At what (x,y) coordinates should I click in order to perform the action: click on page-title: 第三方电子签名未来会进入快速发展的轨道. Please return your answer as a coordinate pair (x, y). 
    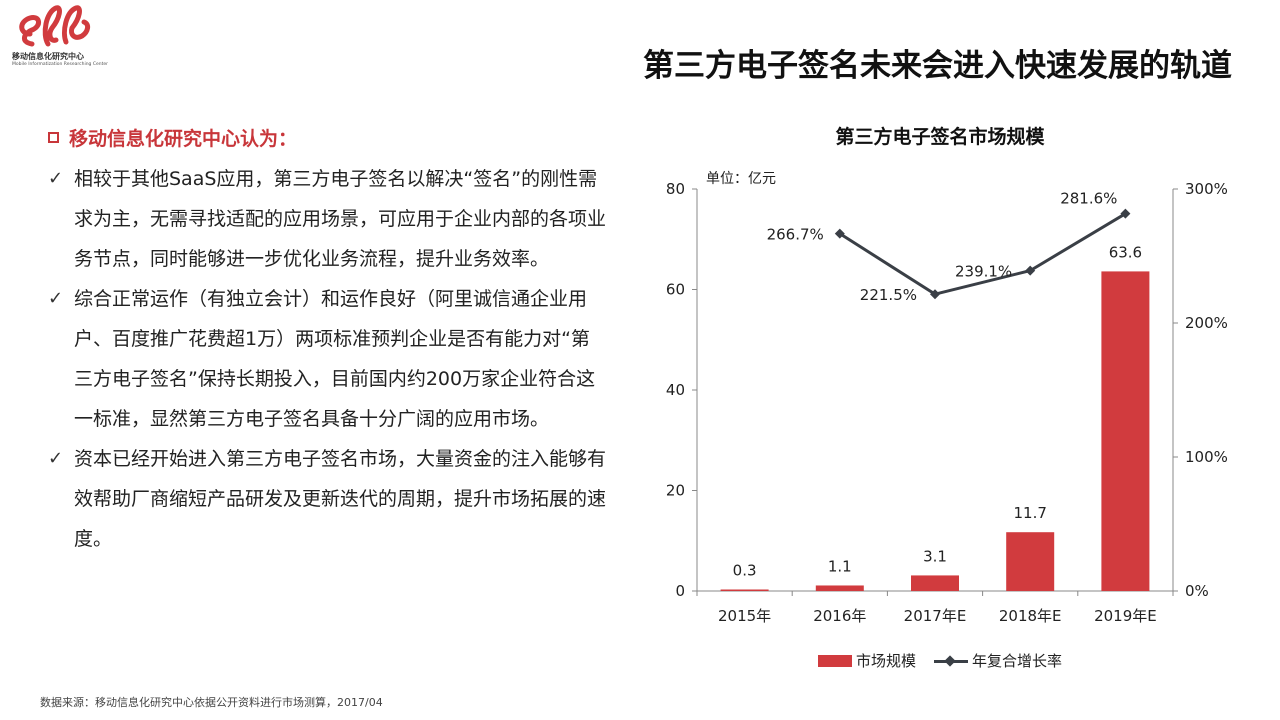
    Looking at the image, I should click on (937, 66).